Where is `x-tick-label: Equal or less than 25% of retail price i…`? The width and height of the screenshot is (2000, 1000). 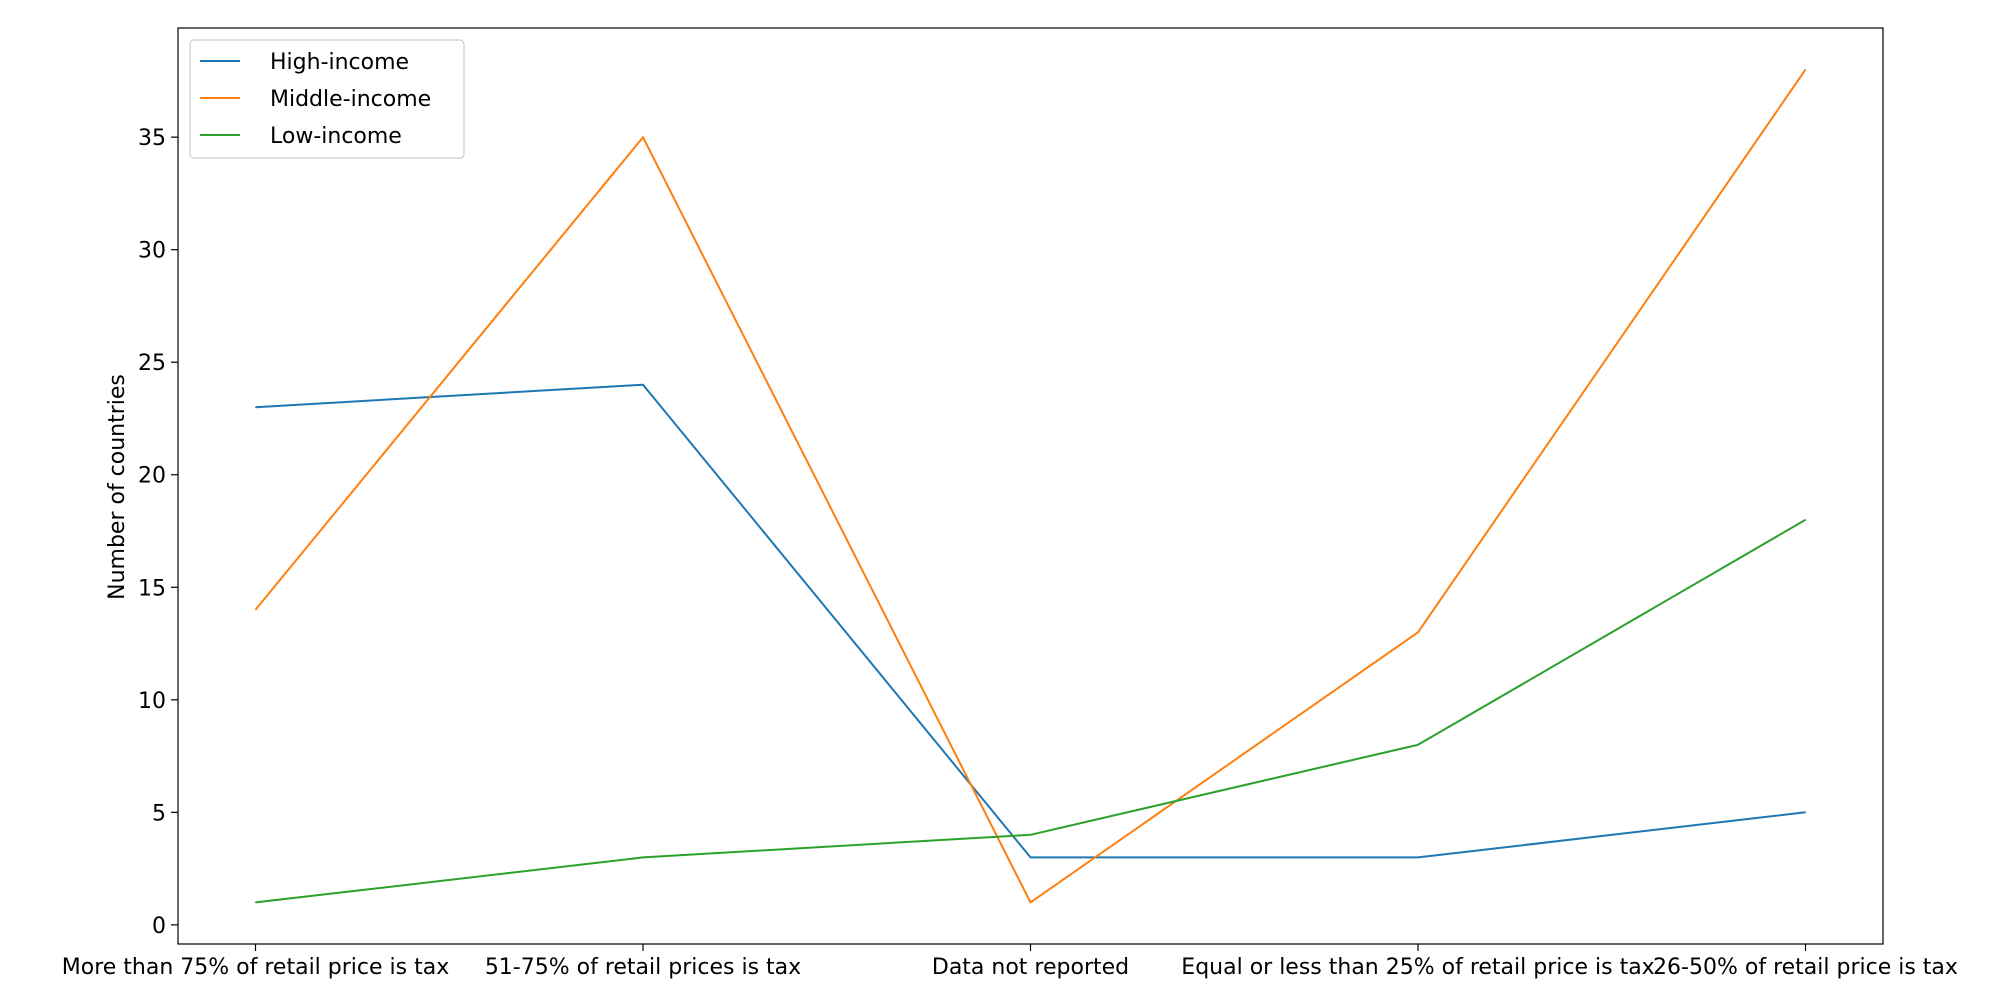
x-tick-label: Equal or less than 25% of retail price i… is located at coordinates (1417, 967).